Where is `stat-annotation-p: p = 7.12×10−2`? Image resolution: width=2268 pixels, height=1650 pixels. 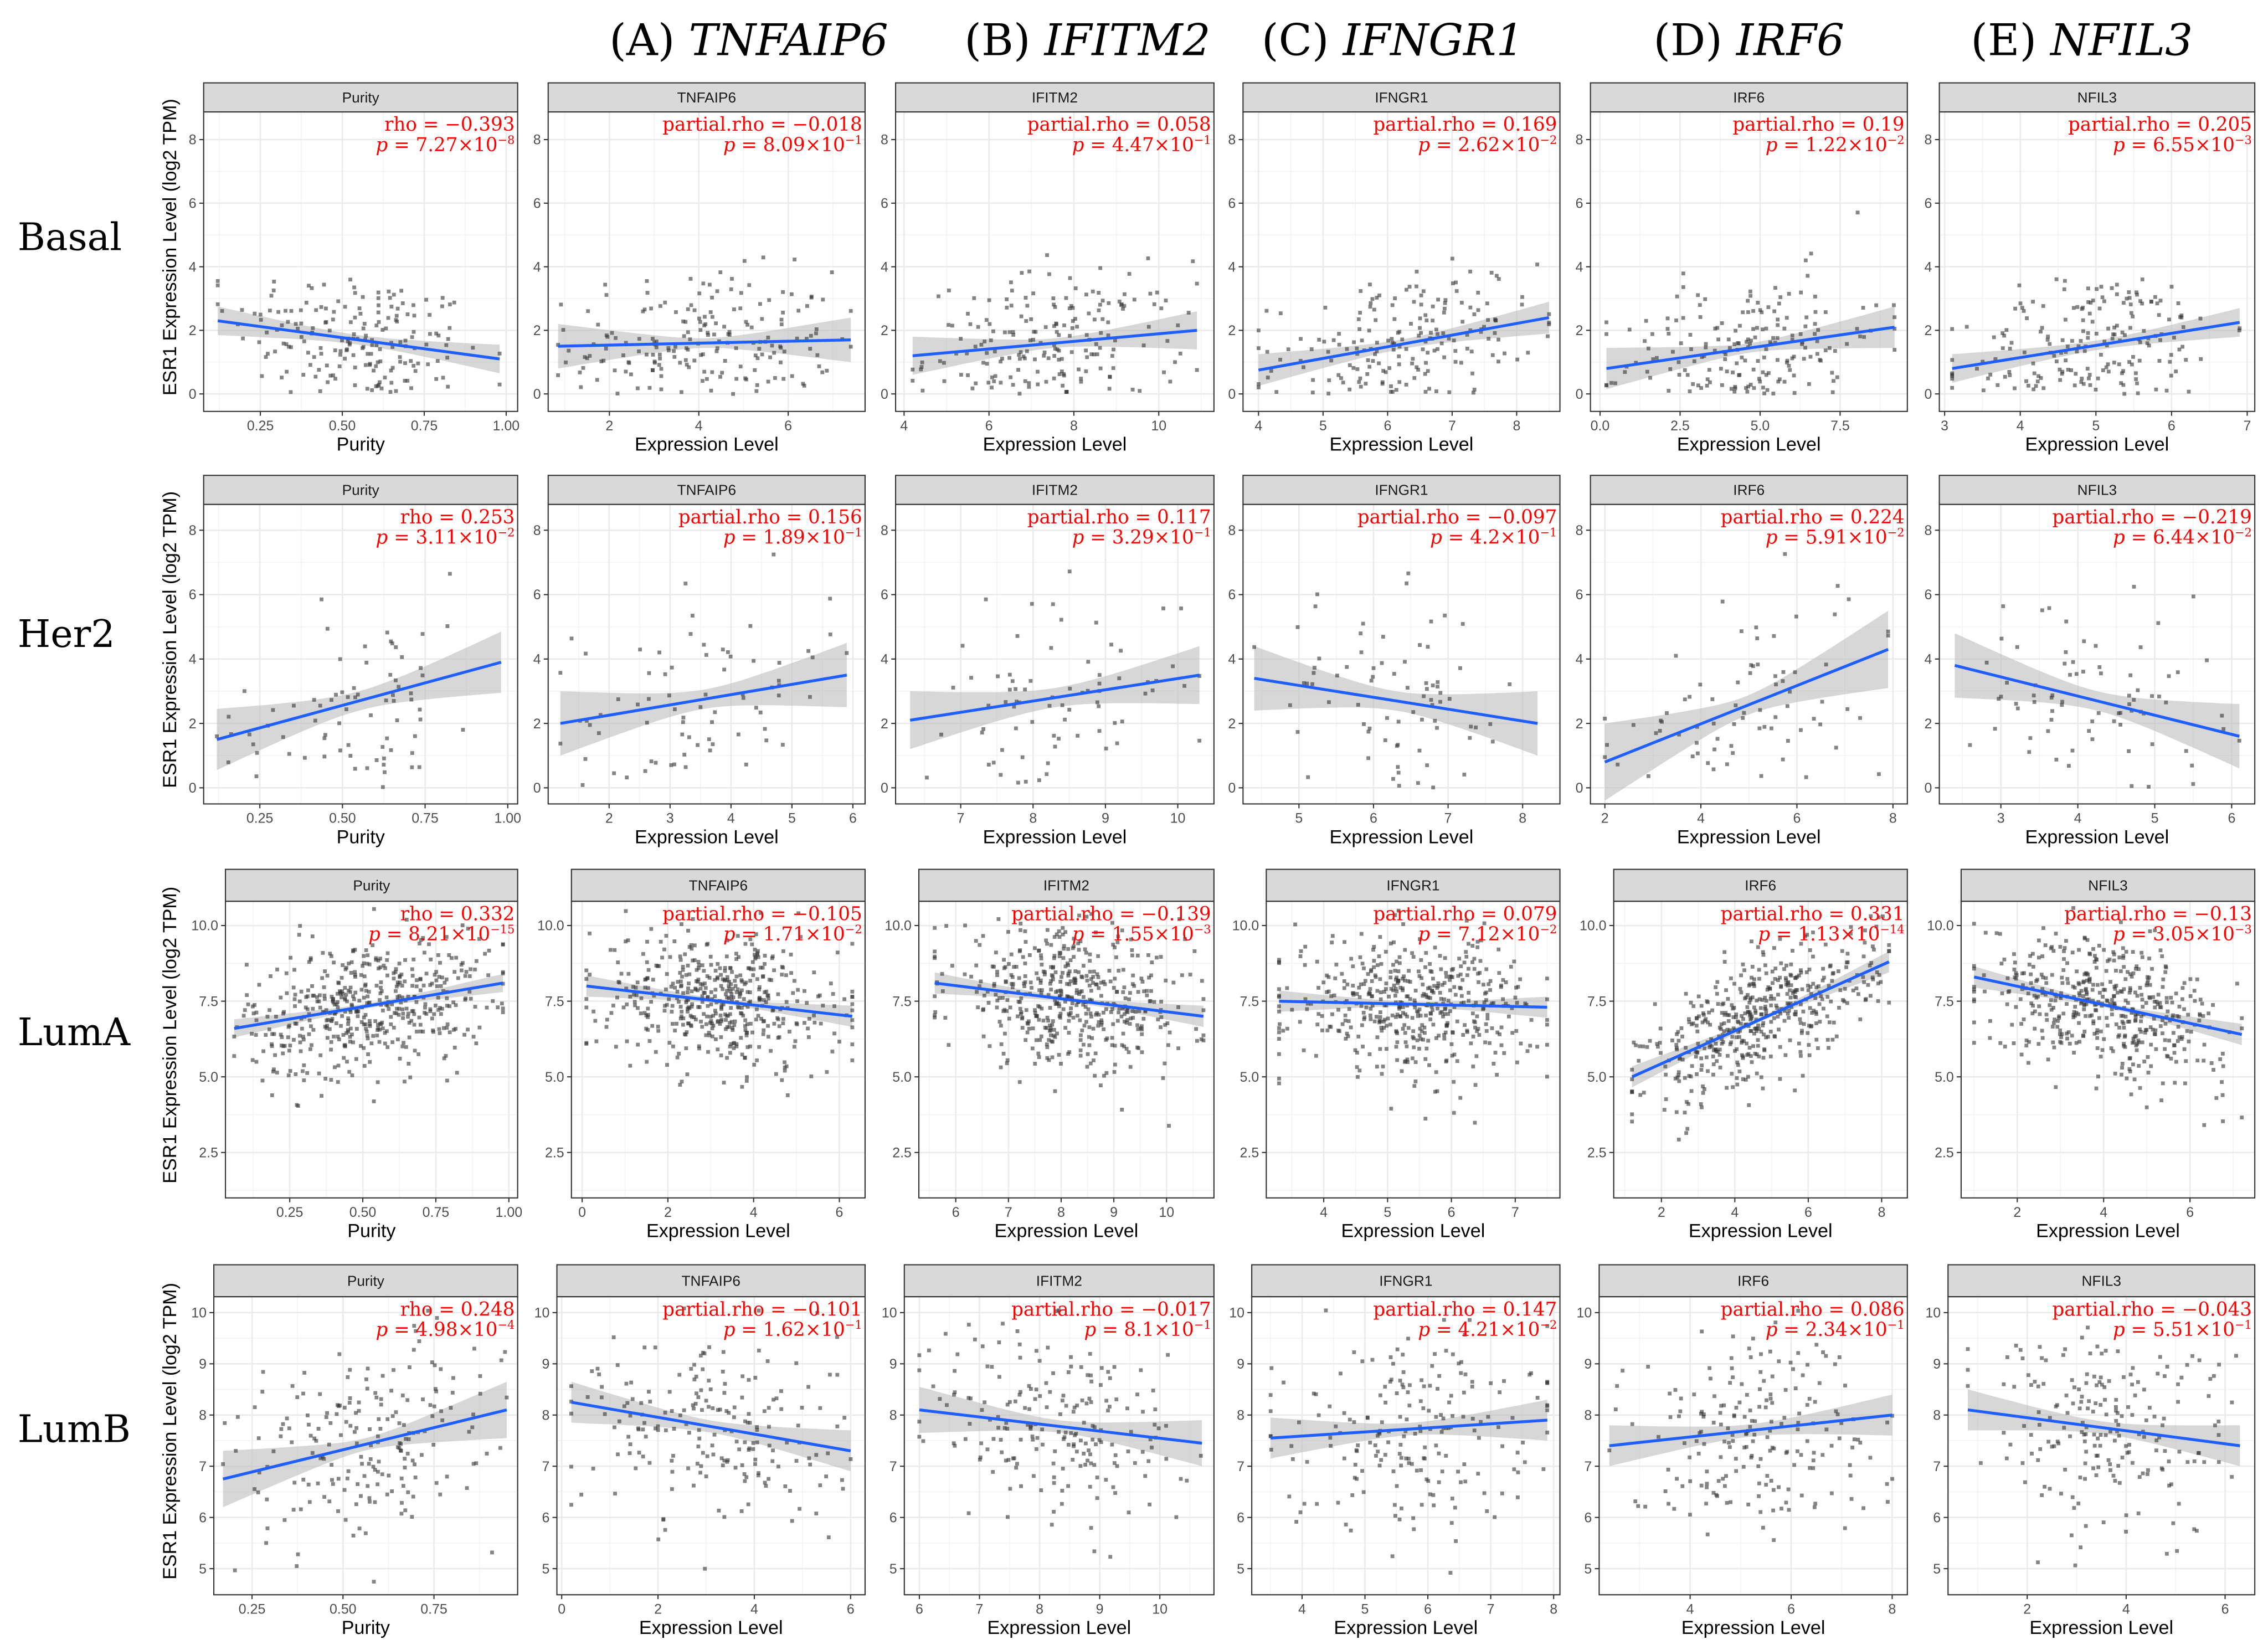
stat-annotation-p: p = 7.12×10−2 is located at coordinates (1488, 934).